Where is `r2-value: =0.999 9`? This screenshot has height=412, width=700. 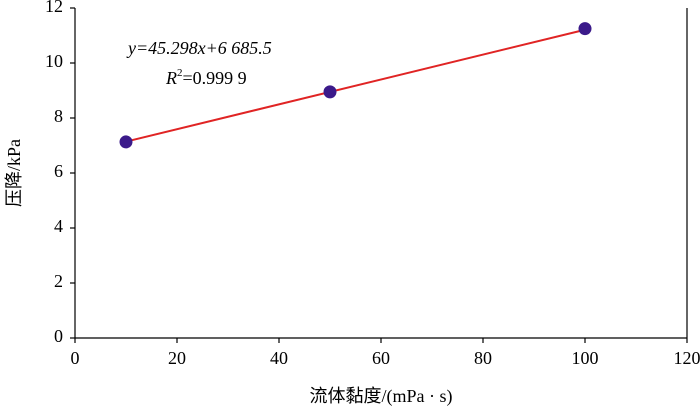 r2-value: =0.999 9 is located at coordinates (215, 78).